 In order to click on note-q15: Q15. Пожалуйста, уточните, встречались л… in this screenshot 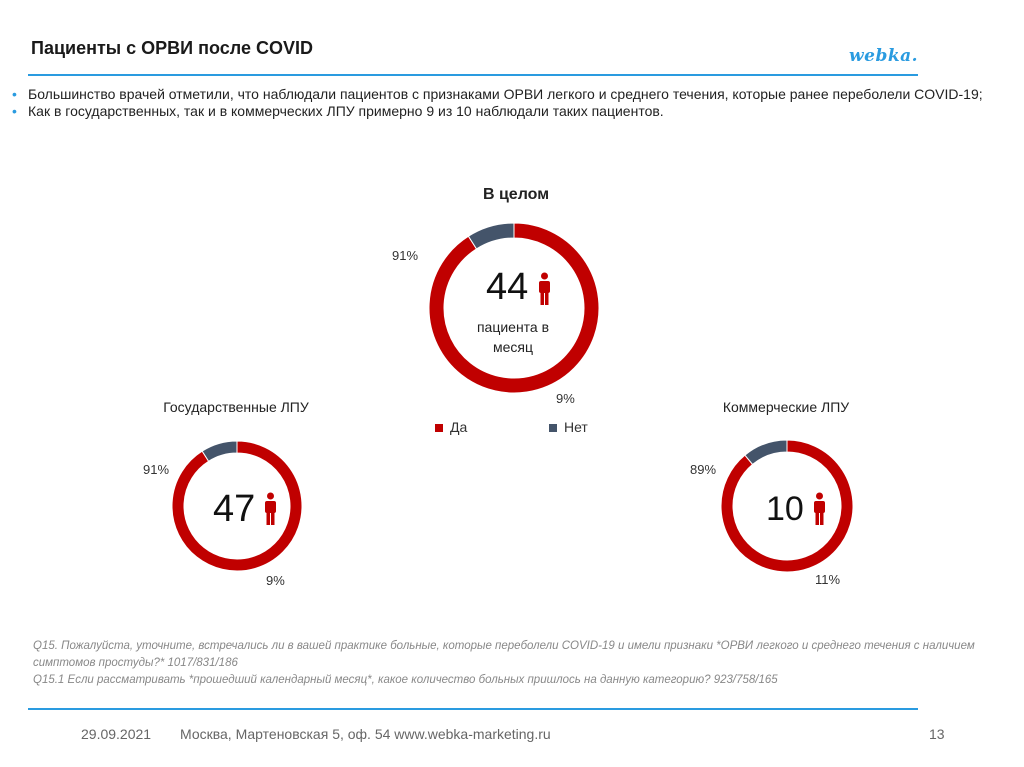, I will do `click(504, 654)`.